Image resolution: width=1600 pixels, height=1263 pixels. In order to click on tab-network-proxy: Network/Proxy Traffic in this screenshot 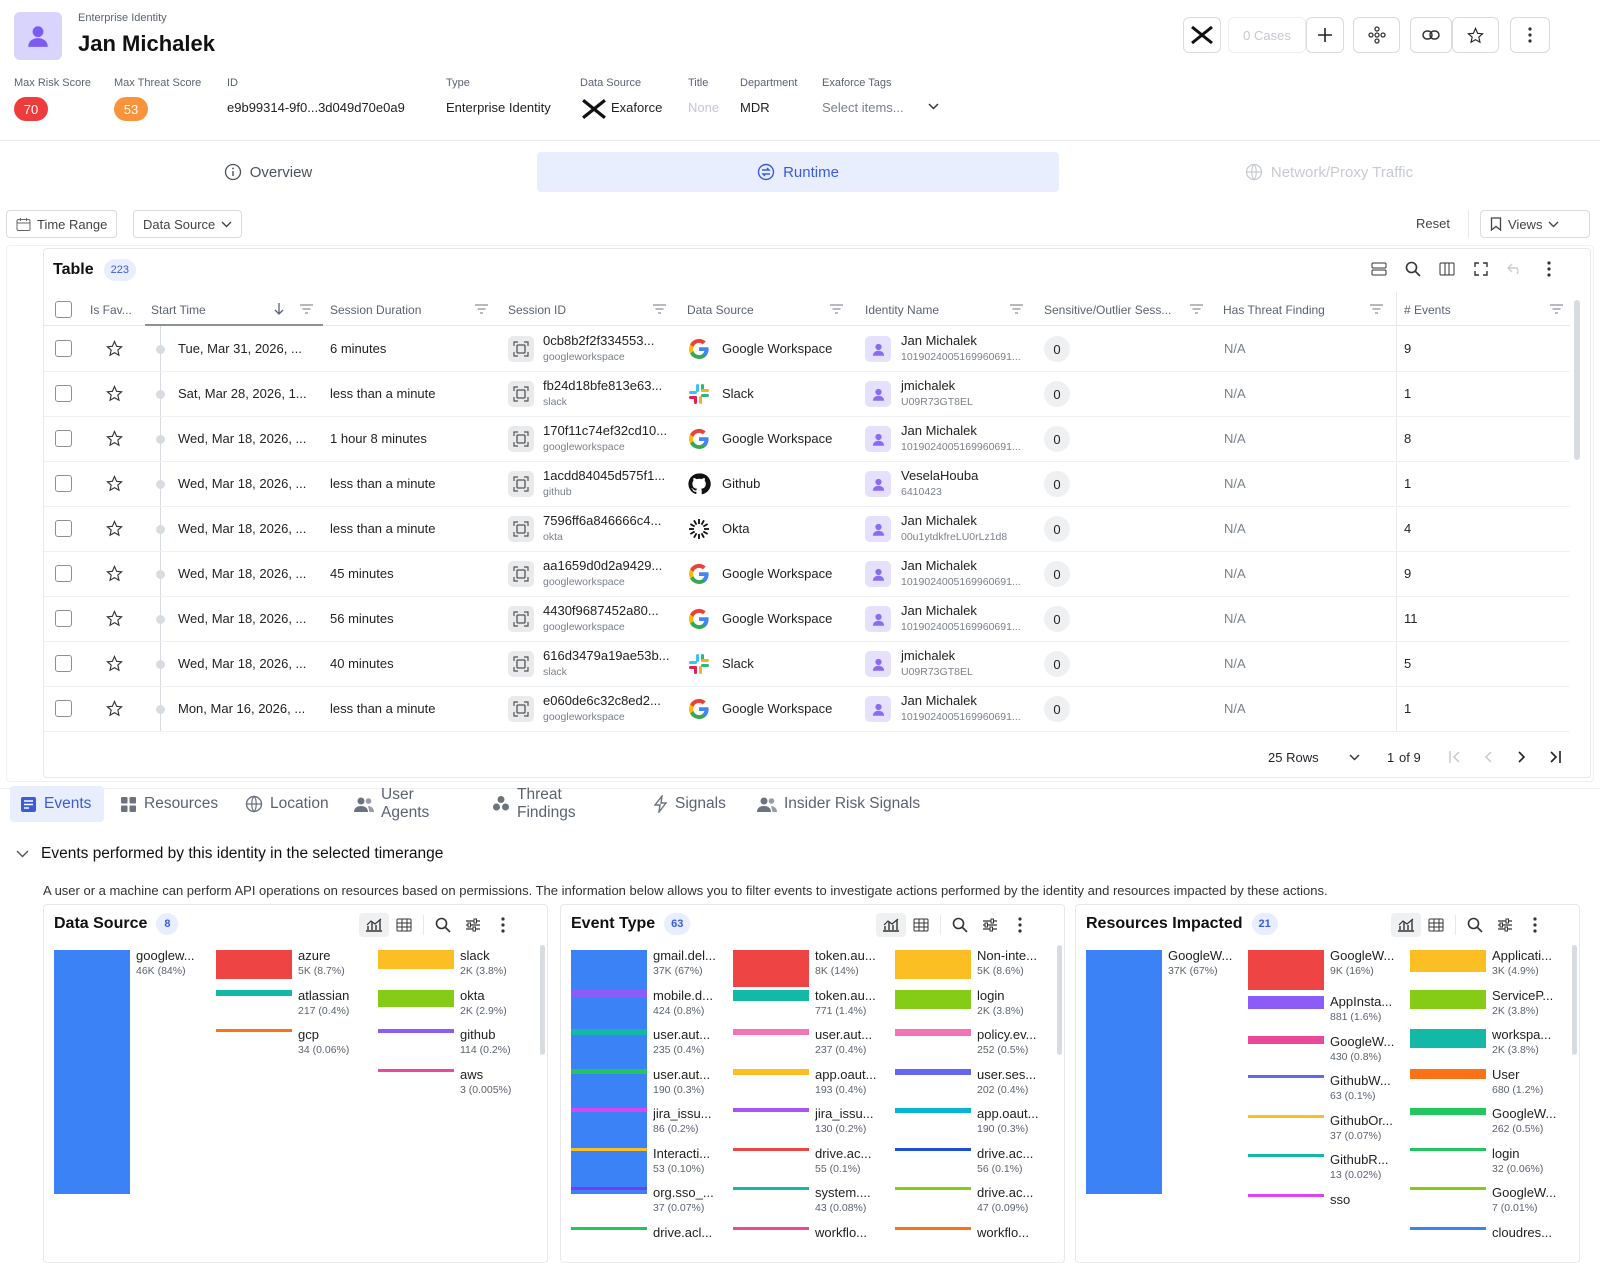, I will do `click(1329, 172)`.